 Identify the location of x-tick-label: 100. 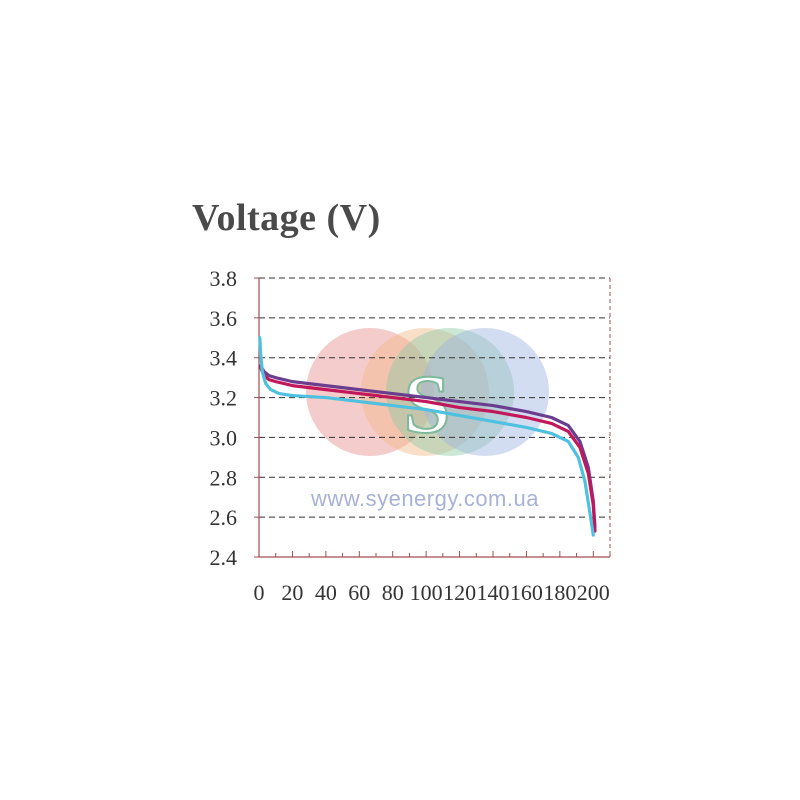
(426, 592).